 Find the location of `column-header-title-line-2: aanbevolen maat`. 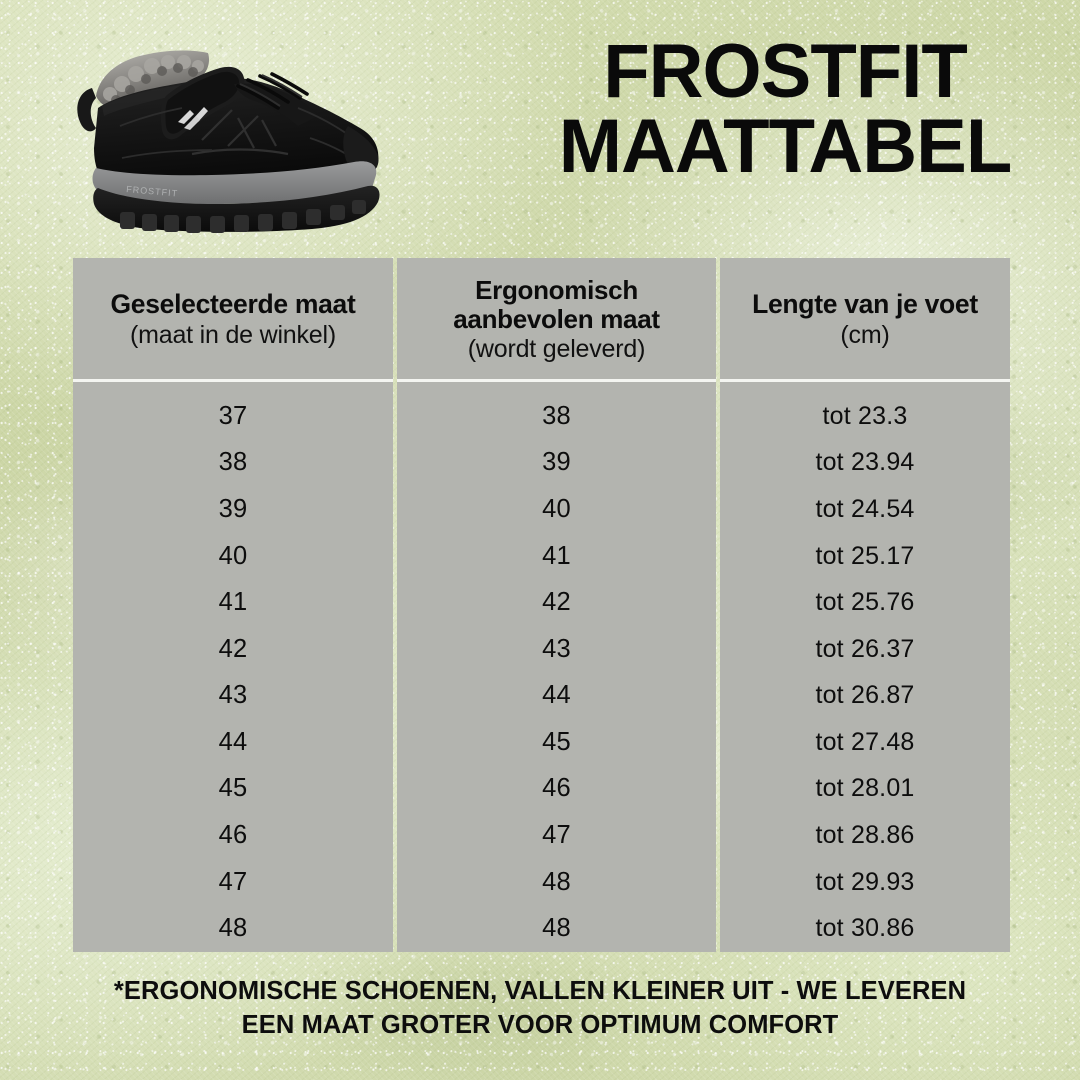

column-header-title-line-2: aanbevolen maat is located at coordinates (556, 318).